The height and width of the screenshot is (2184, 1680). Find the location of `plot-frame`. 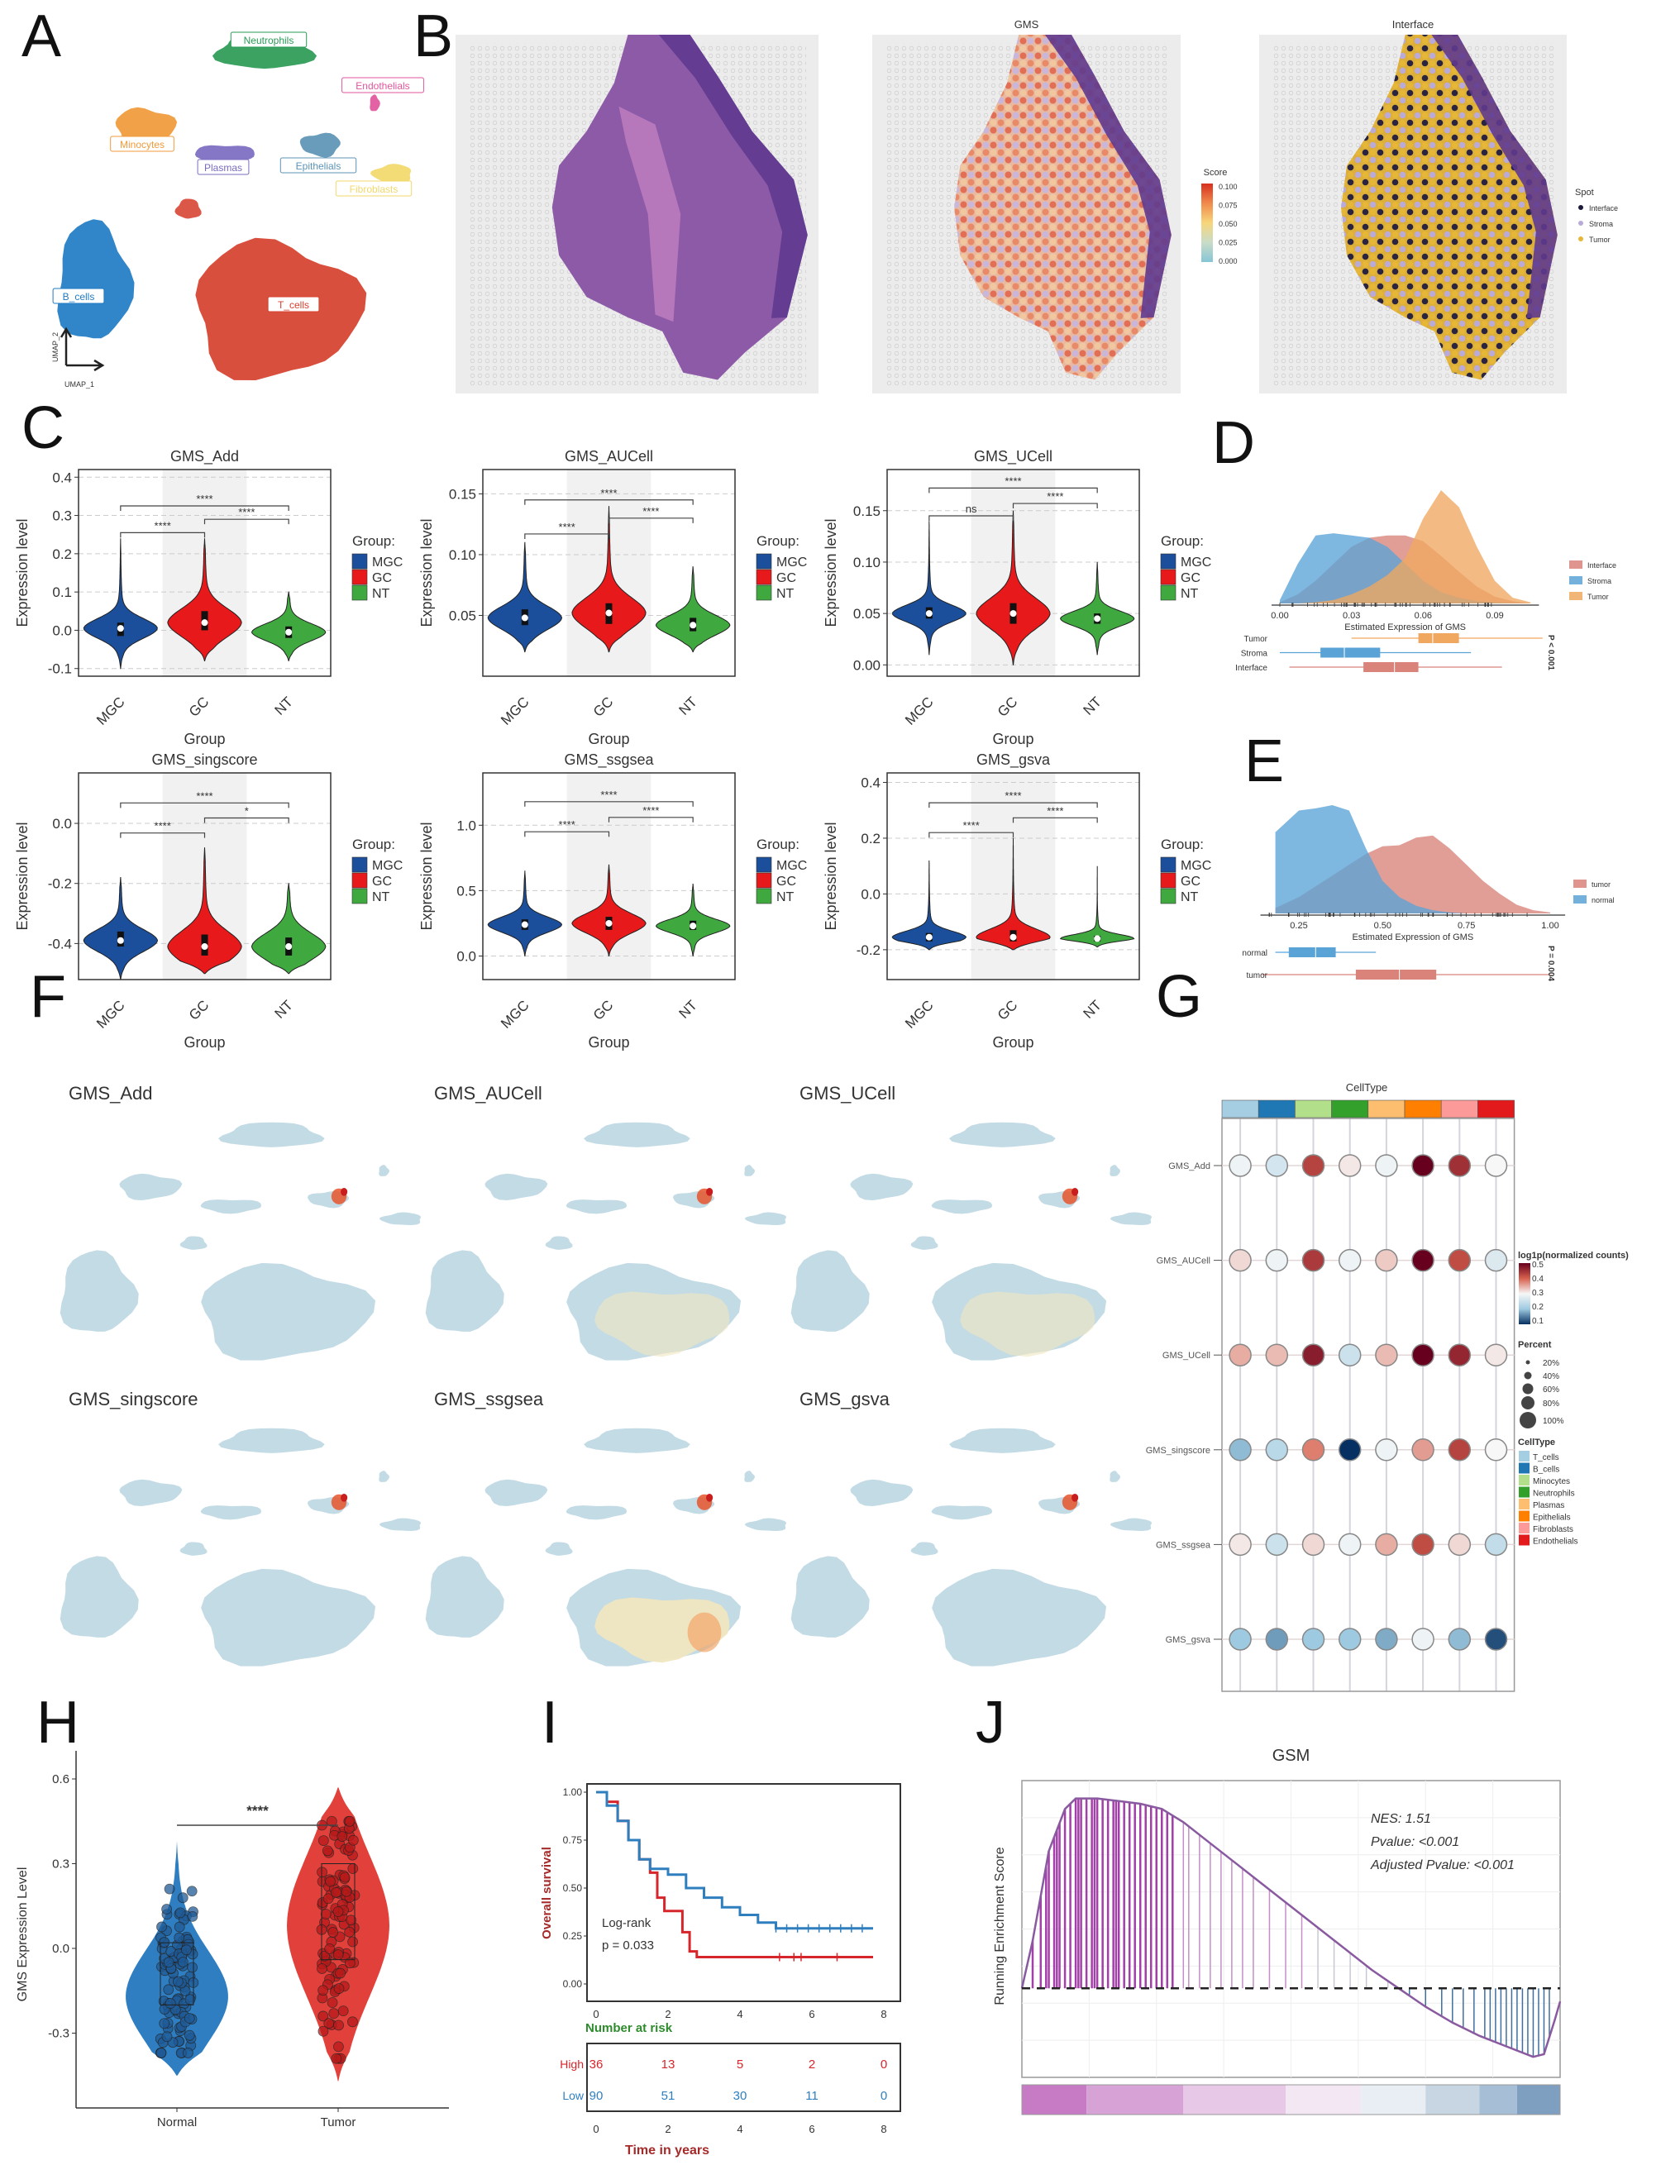

plot-frame is located at coordinates (205, 573).